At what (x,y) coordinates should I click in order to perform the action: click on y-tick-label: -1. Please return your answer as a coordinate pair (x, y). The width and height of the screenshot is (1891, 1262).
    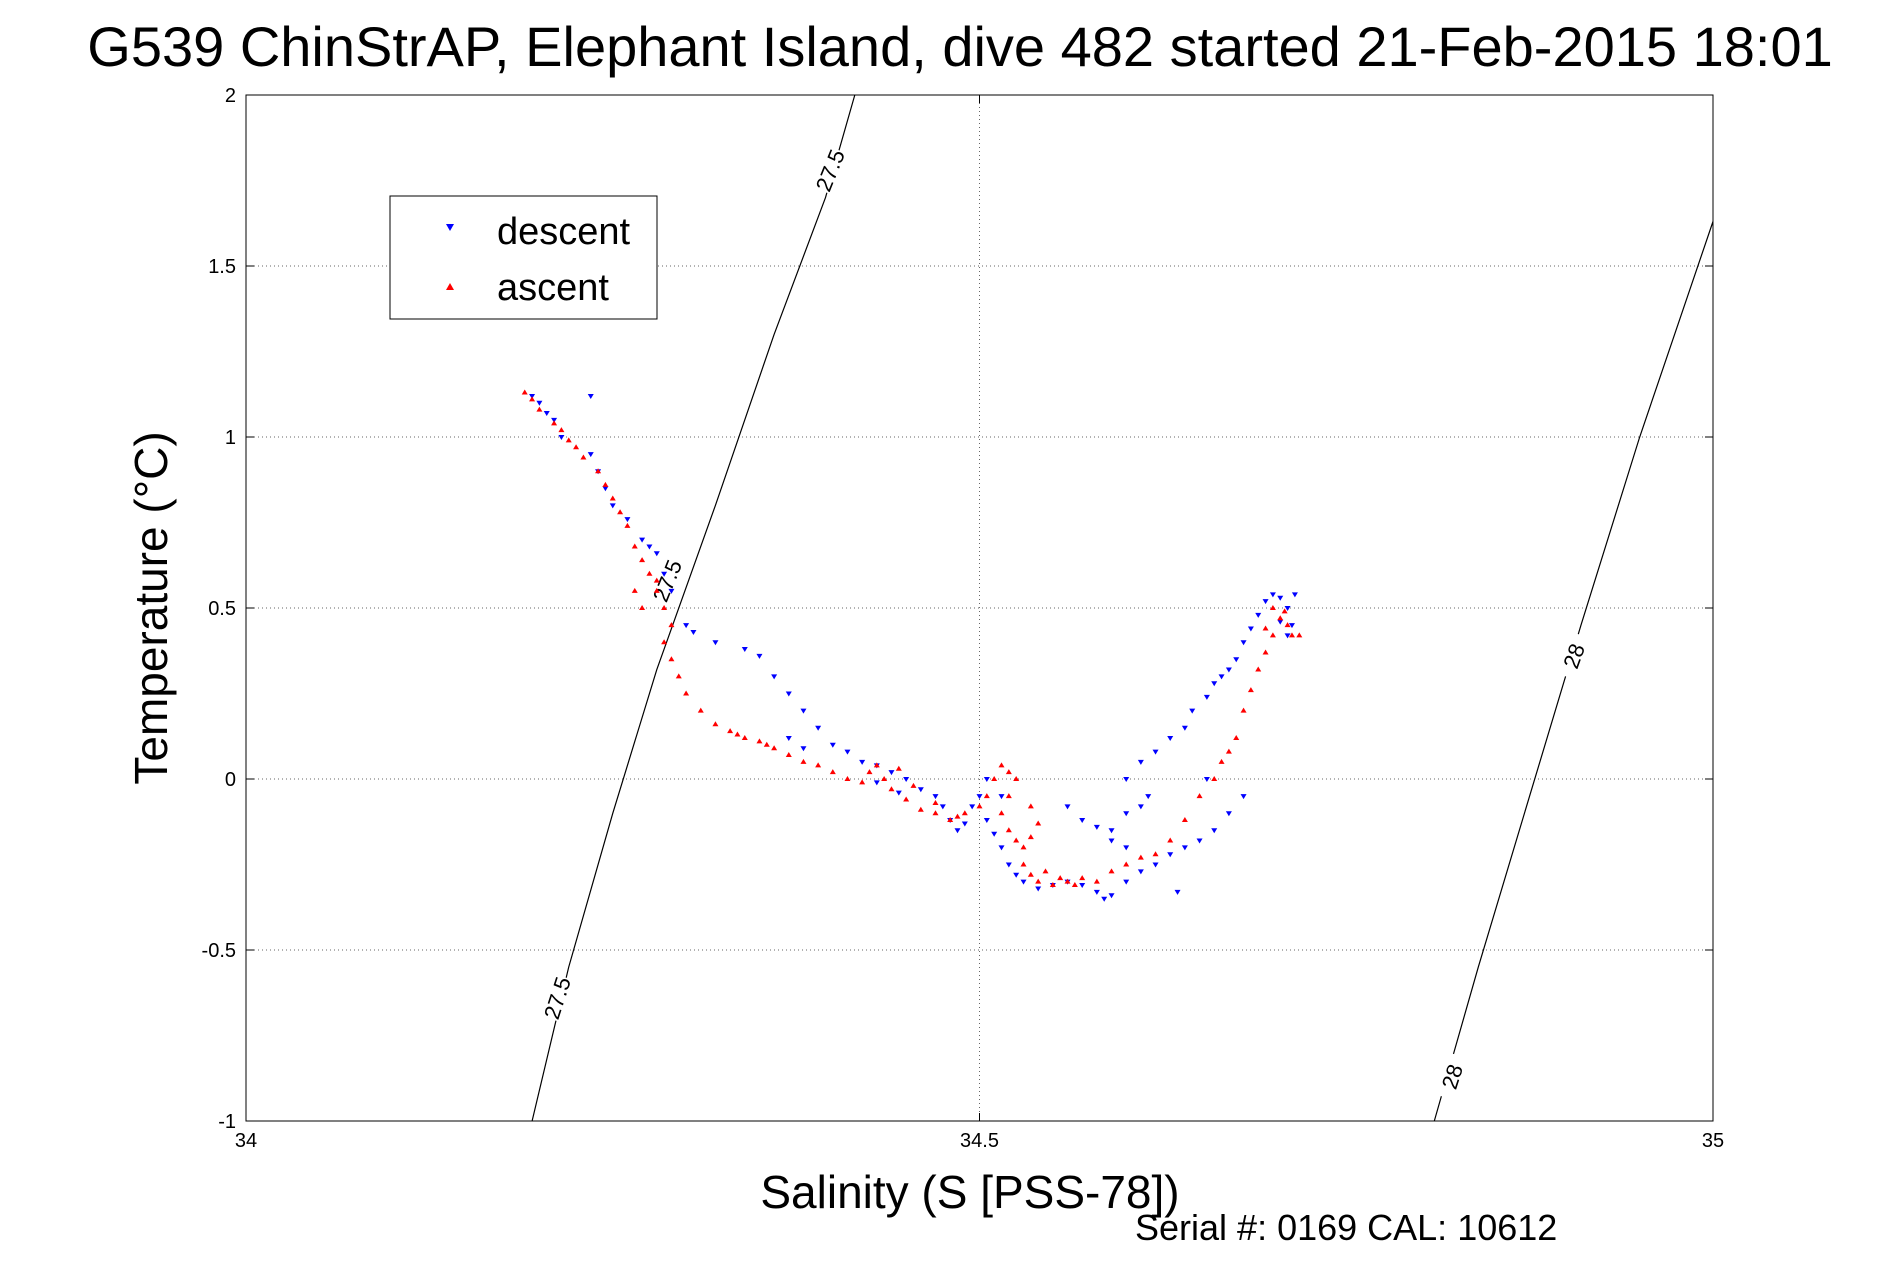
    Looking at the image, I should click on (227, 1122).